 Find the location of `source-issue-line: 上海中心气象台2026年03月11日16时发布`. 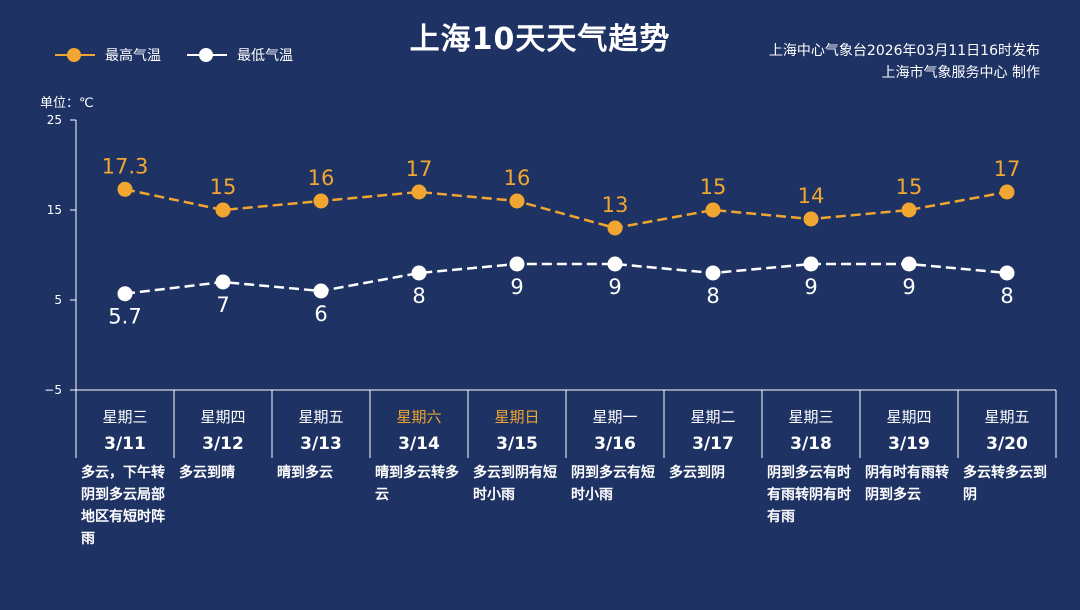

source-issue-line: 上海中心气象台2026年03月11日16时发布 is located at coordinates (904, 51).